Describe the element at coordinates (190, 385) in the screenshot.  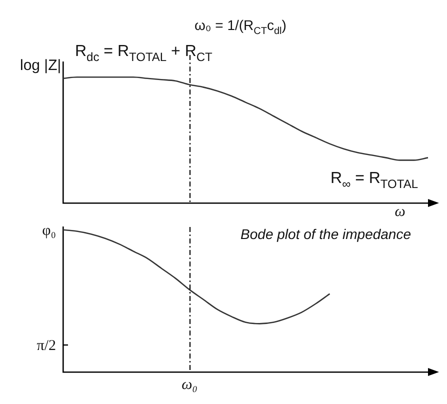
I see `text: ω₀` at that location.